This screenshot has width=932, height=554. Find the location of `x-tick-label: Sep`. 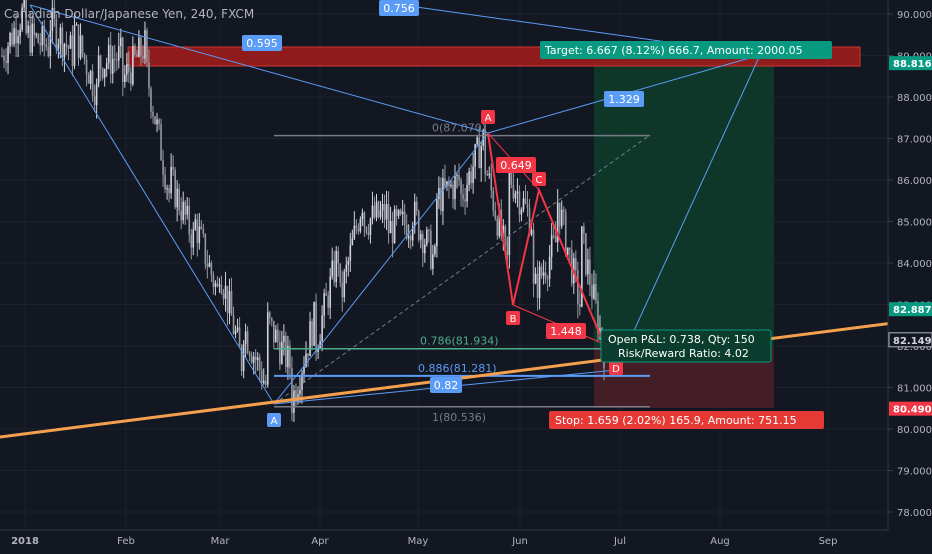

x-tick-label: Sep is located at coordinates (828, 541).